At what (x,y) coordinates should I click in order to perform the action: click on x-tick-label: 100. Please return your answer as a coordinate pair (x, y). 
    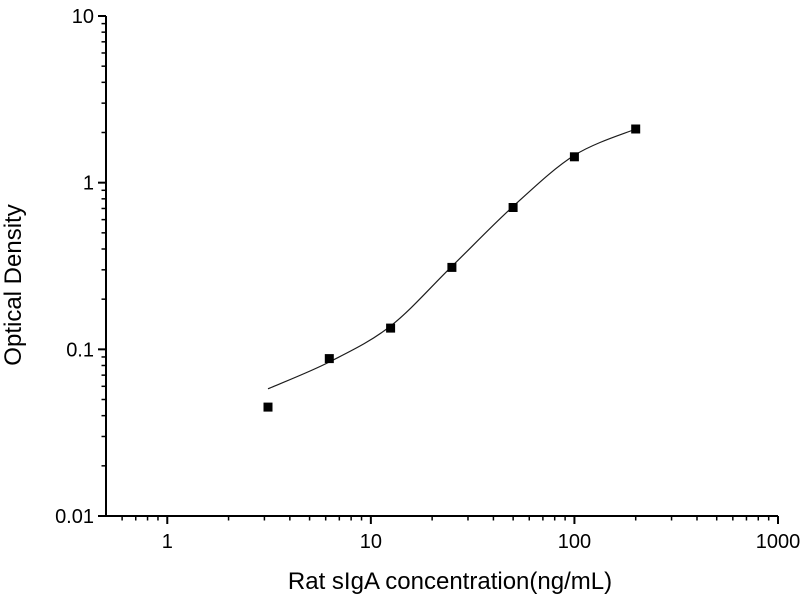
    Looking at the image, I should click on (574, 542).